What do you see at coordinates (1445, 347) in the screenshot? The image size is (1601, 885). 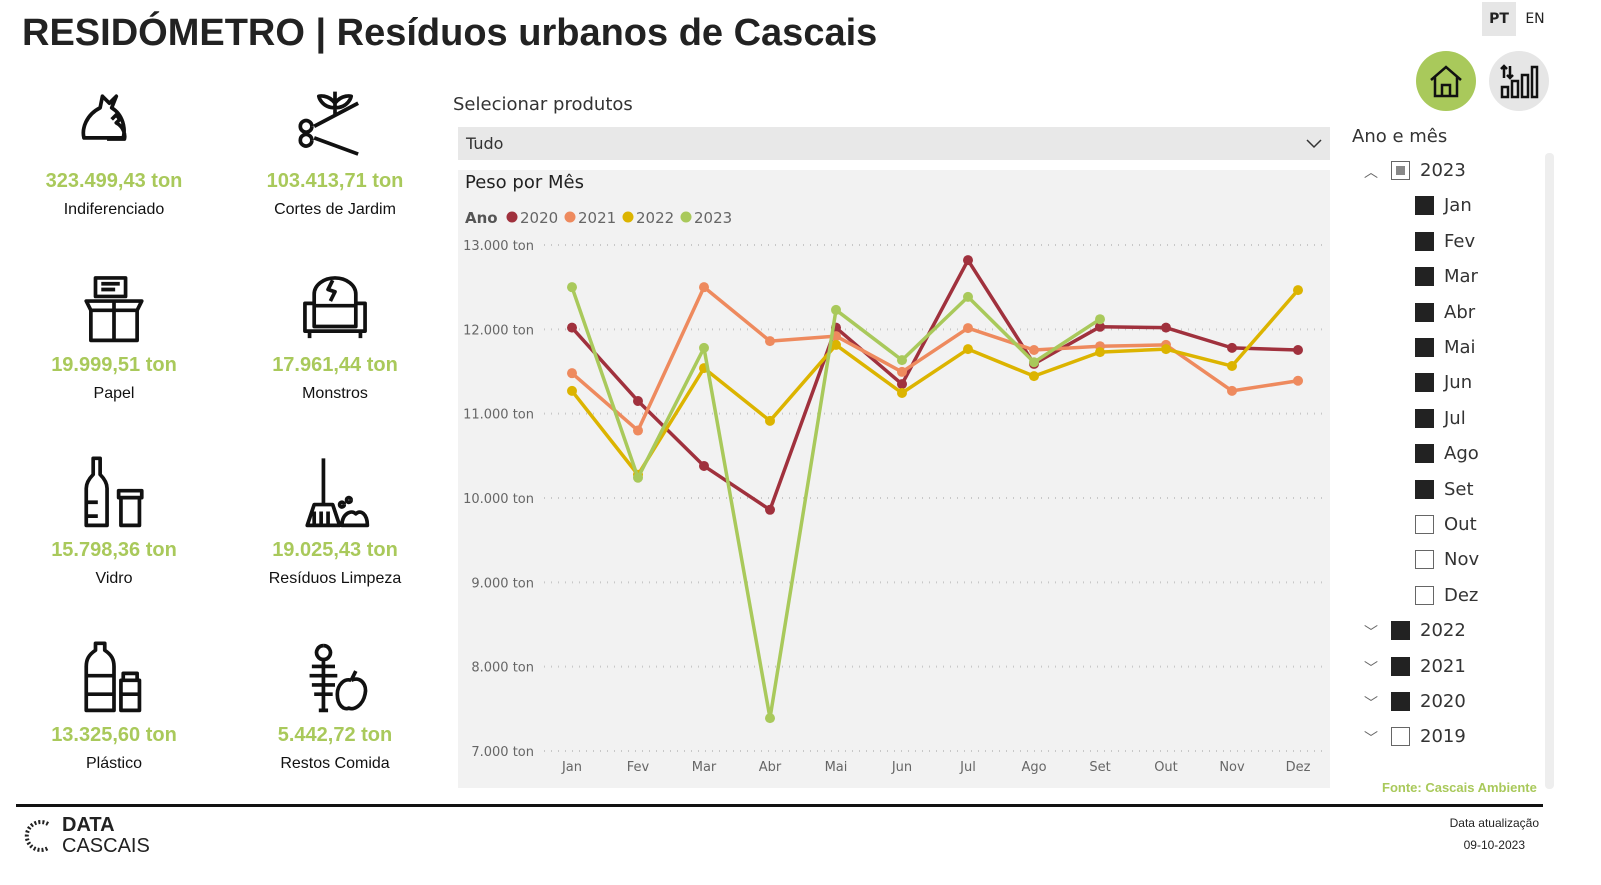 I see `slicer-item-mai: Mai` at bounding box center [1445, 347].